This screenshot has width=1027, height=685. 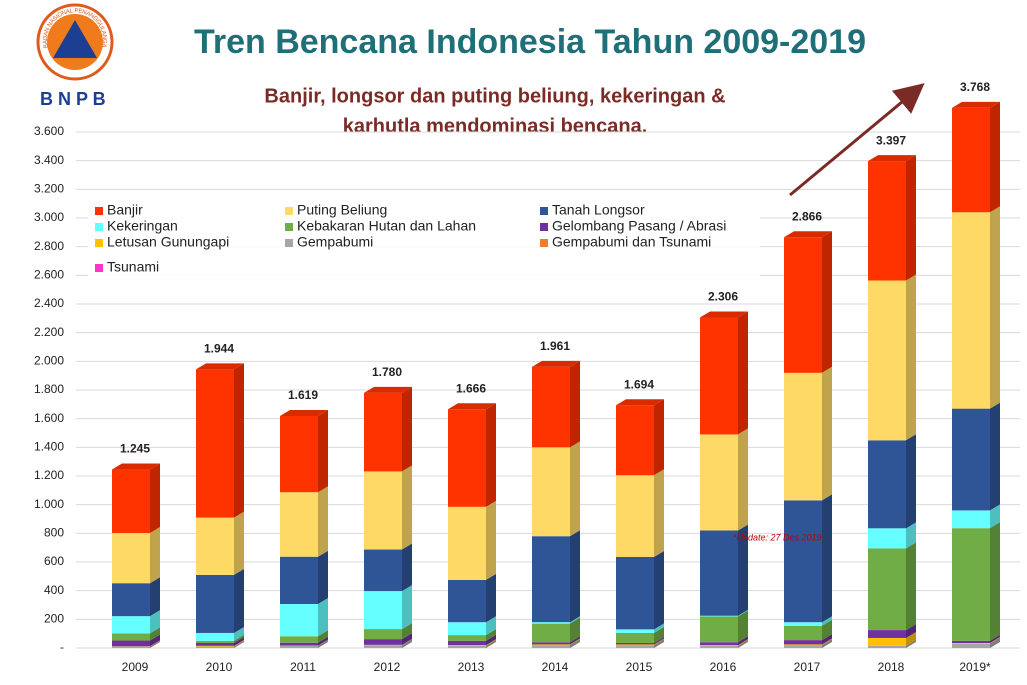 What do you see at coordinates (73, 99) in the screenshot?
I see `brand: B N P B` at bounding box center [73, 99].